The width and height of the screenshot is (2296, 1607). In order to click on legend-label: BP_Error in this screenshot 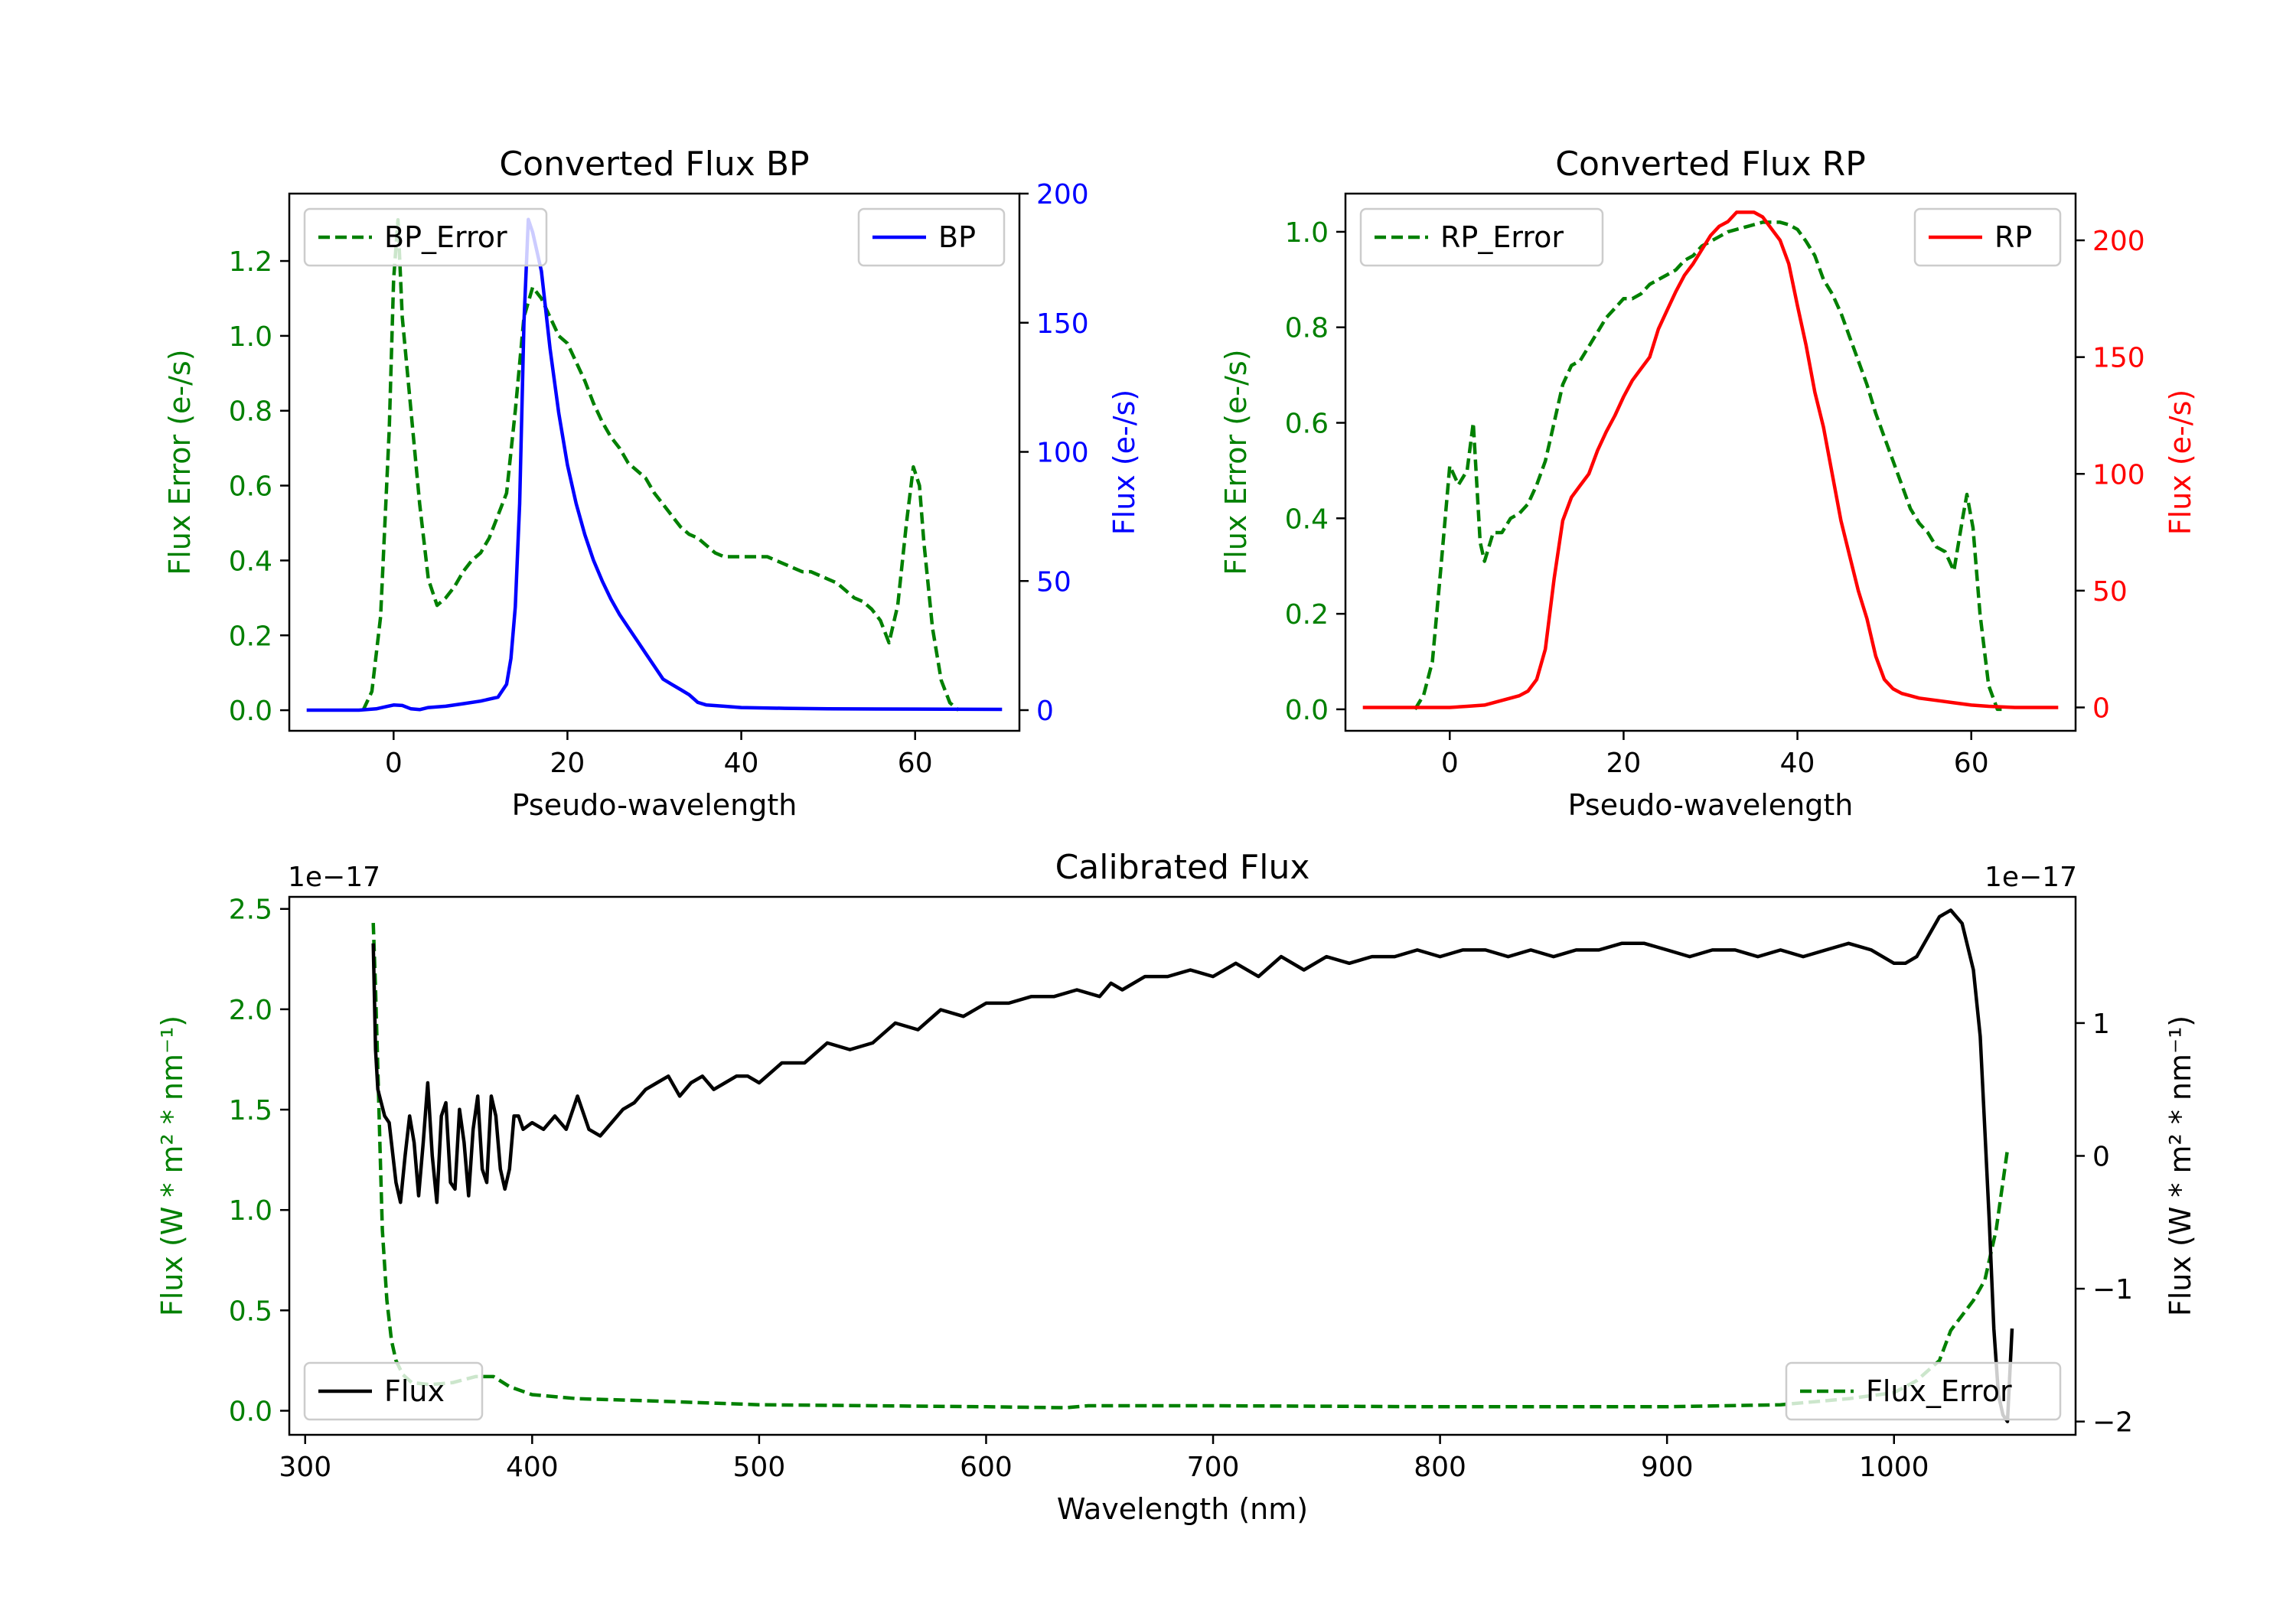, I will do `click(445, 237)`.